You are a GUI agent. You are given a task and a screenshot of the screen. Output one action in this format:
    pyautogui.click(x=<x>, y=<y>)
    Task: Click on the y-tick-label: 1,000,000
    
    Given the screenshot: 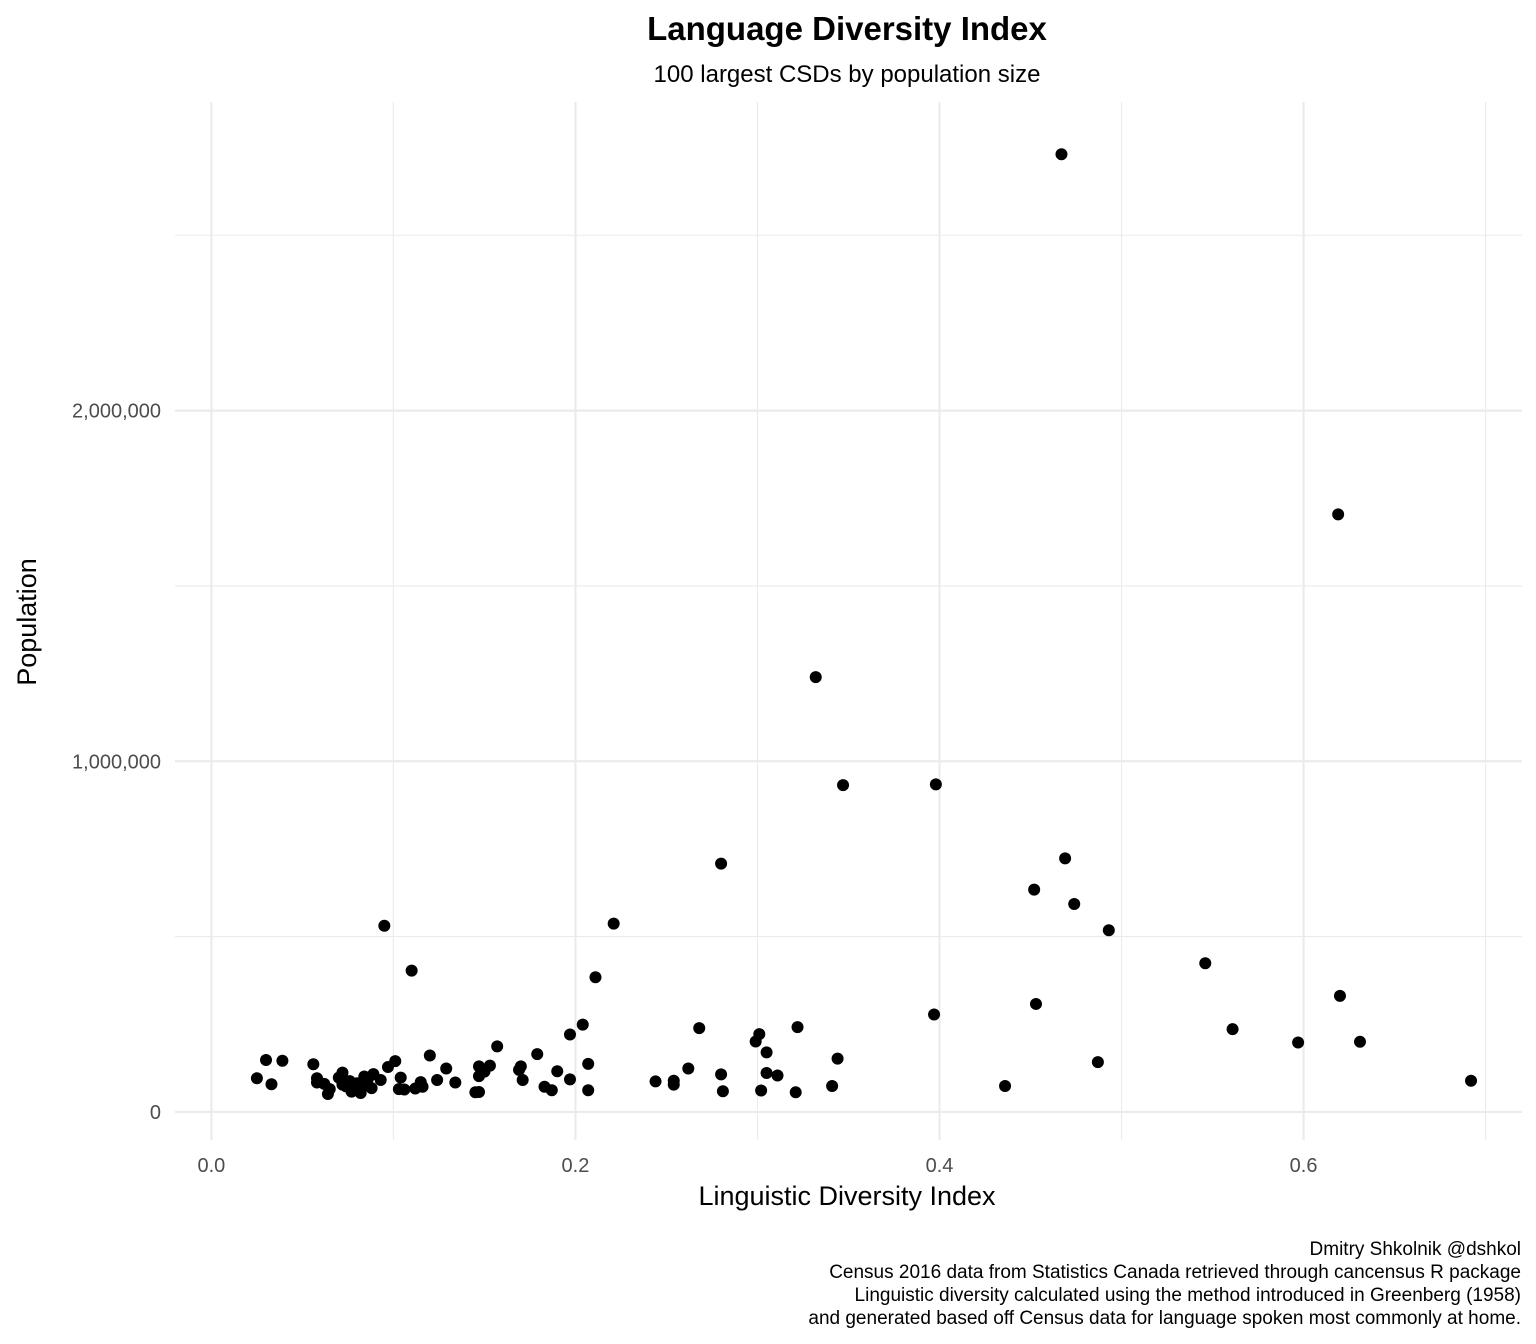 What is the action you would take?
    pyautogui.click(x=116, y=762)
    